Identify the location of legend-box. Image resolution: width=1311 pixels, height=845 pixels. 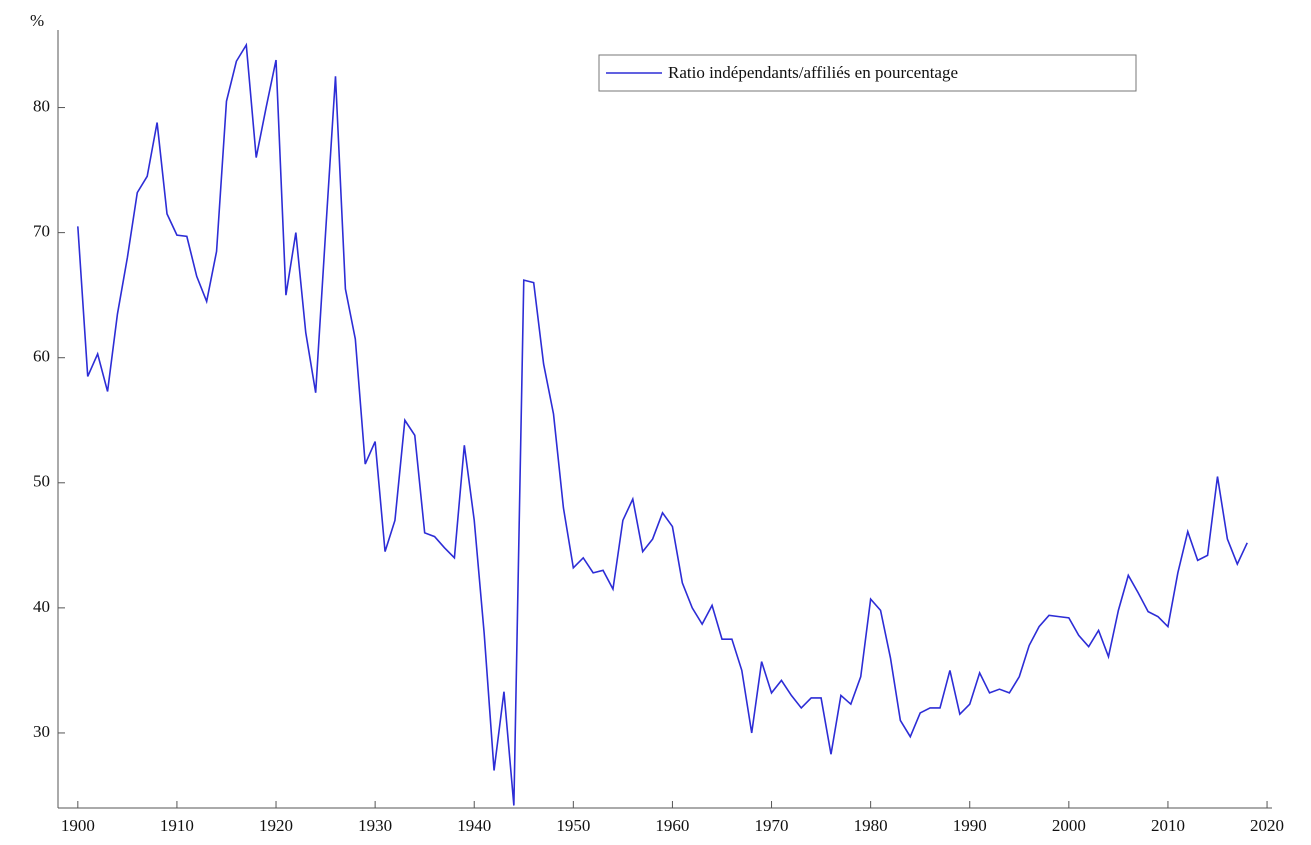
(867, 73).